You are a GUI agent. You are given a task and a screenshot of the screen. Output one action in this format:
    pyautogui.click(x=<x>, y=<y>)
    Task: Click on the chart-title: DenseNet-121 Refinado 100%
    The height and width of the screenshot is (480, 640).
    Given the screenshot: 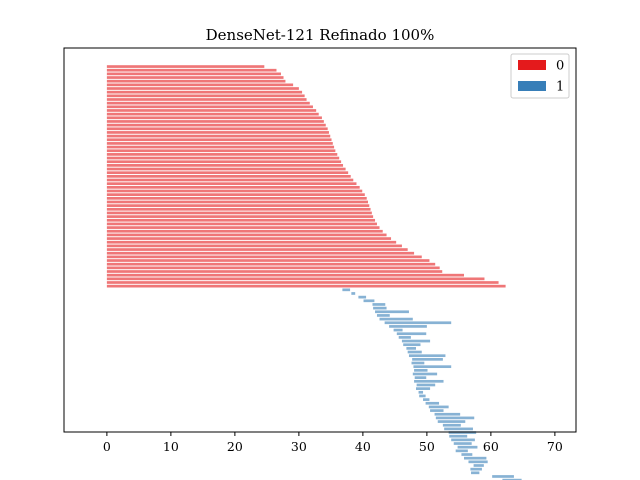 What is the action you would take?
    pyautogui.click(x=320, y=35)
    